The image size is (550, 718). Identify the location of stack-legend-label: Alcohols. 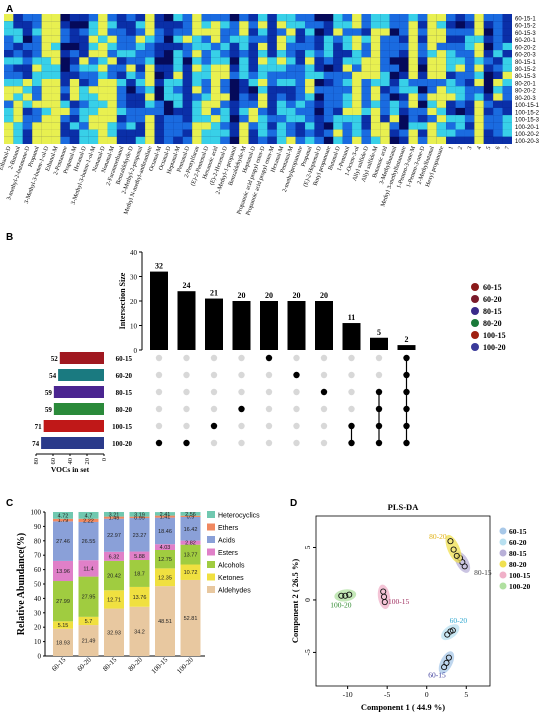
(231, 566).